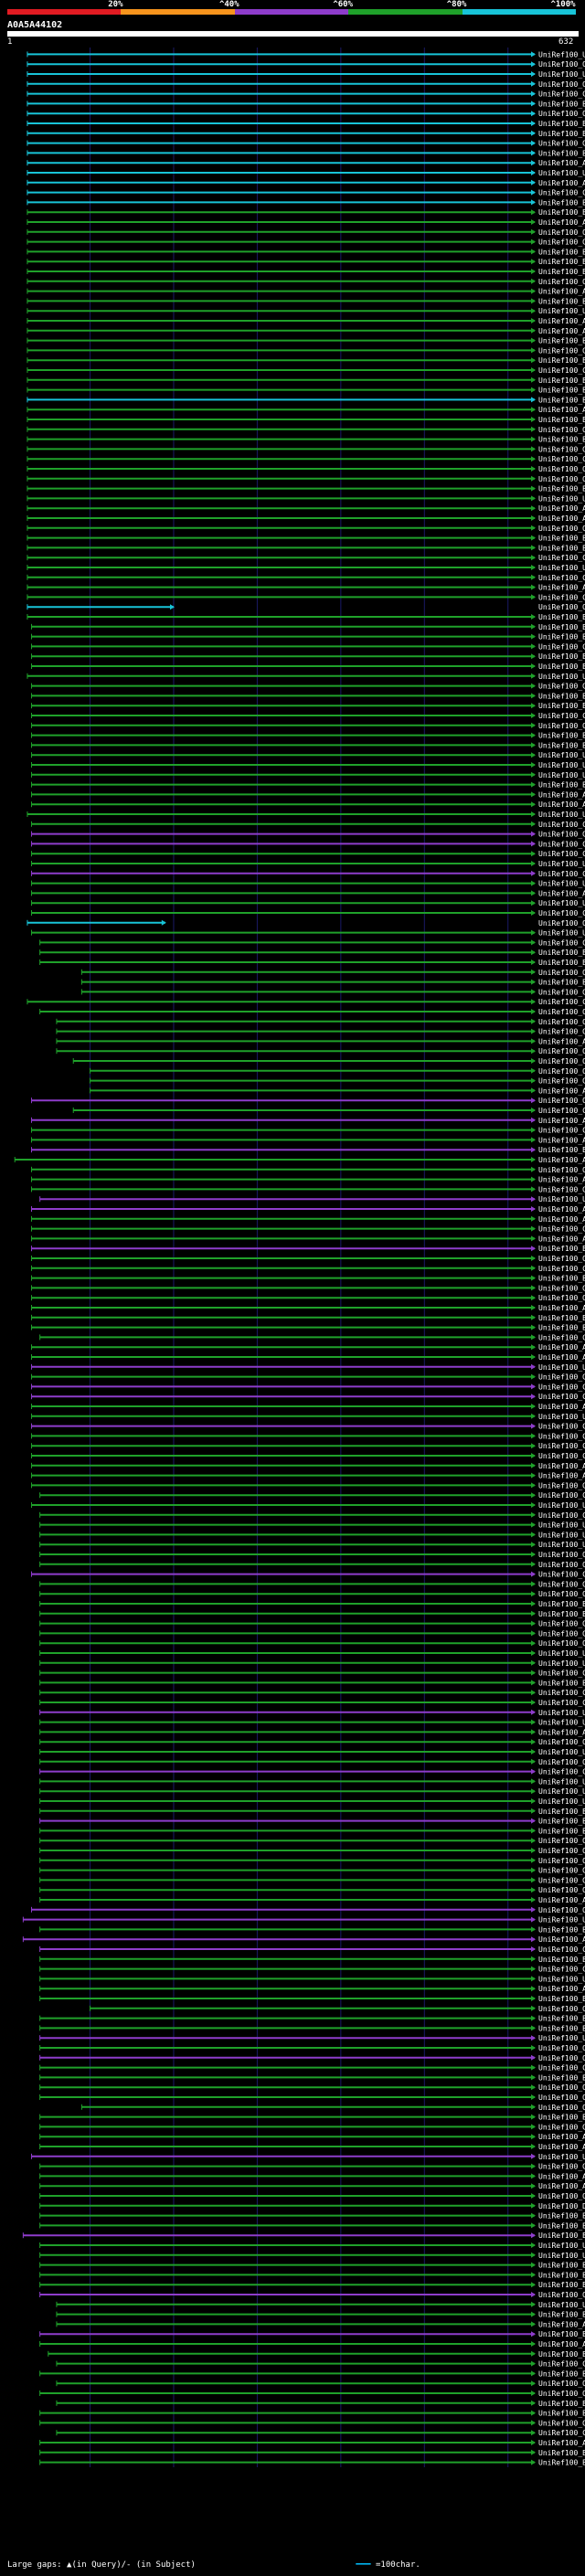 This screenshot has height=2576, width=585. I want to click on hit-label: UniRef100_C5YRT9, so click(562, 459).